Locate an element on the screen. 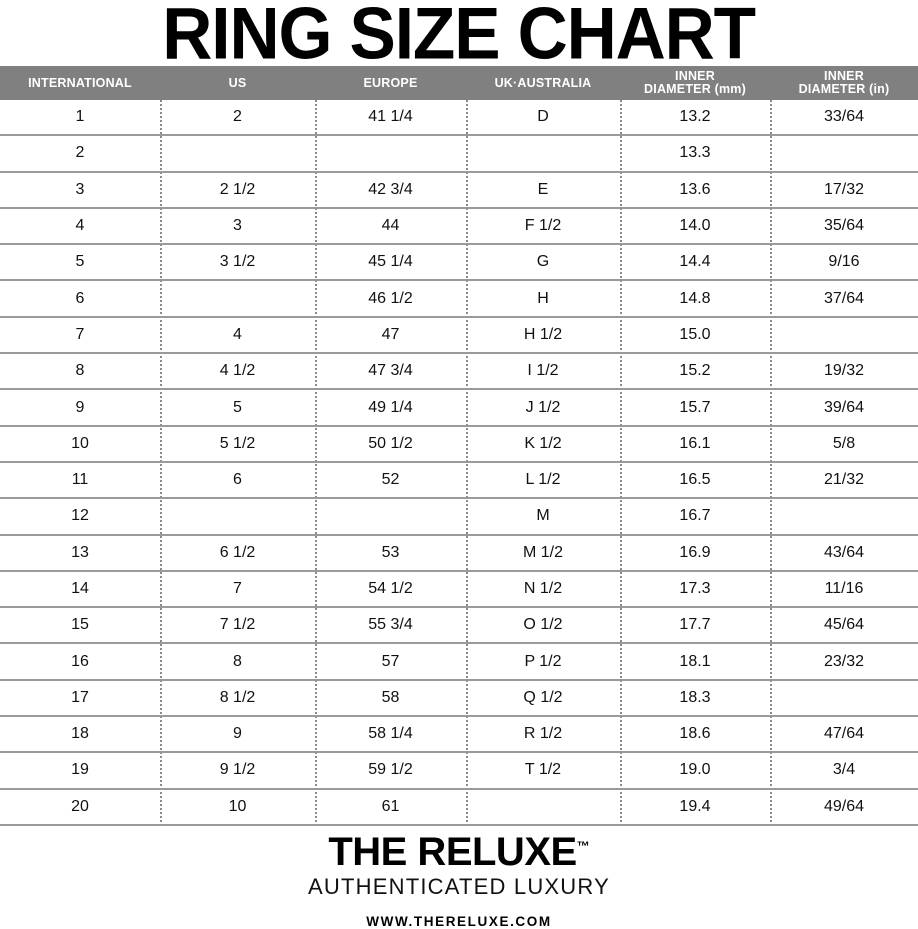 This screenshot has width=918, height=929. table-row: 4 3 44 F 1/2 14.0 35/64 is located at coordinates (459, 226).